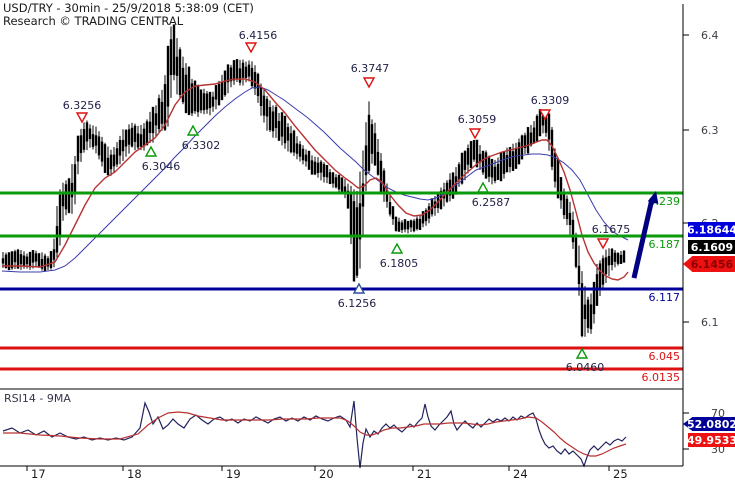 The width and height of the screenshot is (735, 480). I want to click on price-tick-label: 6.4, so click(710, 35).